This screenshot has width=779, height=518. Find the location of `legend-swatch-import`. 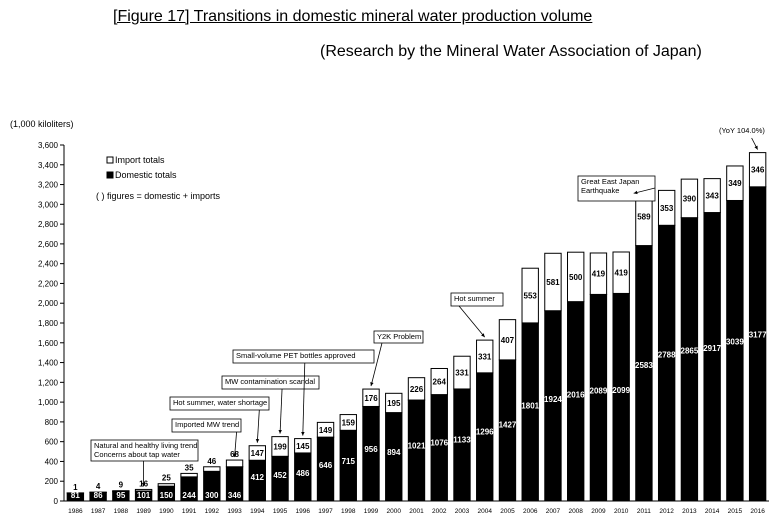

legend-swatch-import is located at coordinates (110, 160).